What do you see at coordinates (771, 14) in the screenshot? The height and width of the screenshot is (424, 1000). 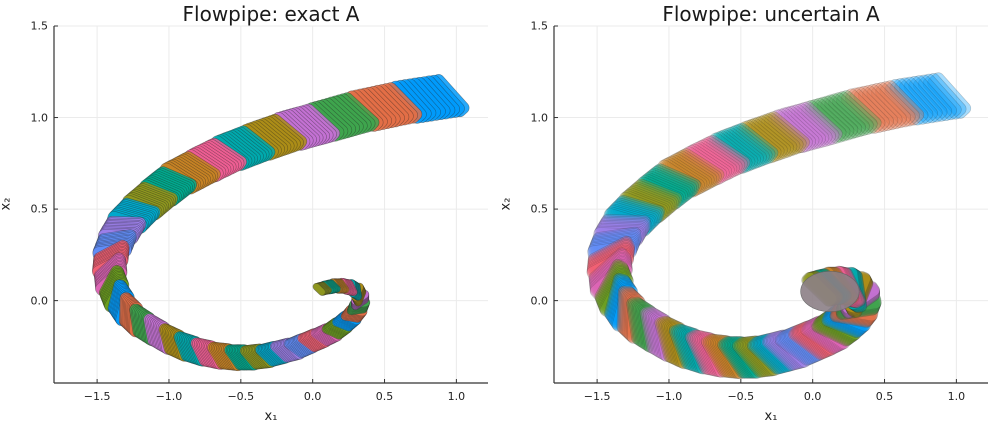 I see `plot-title-uncertain-a: Flowpipe: uncertain A` at bounding box center [771, 14].